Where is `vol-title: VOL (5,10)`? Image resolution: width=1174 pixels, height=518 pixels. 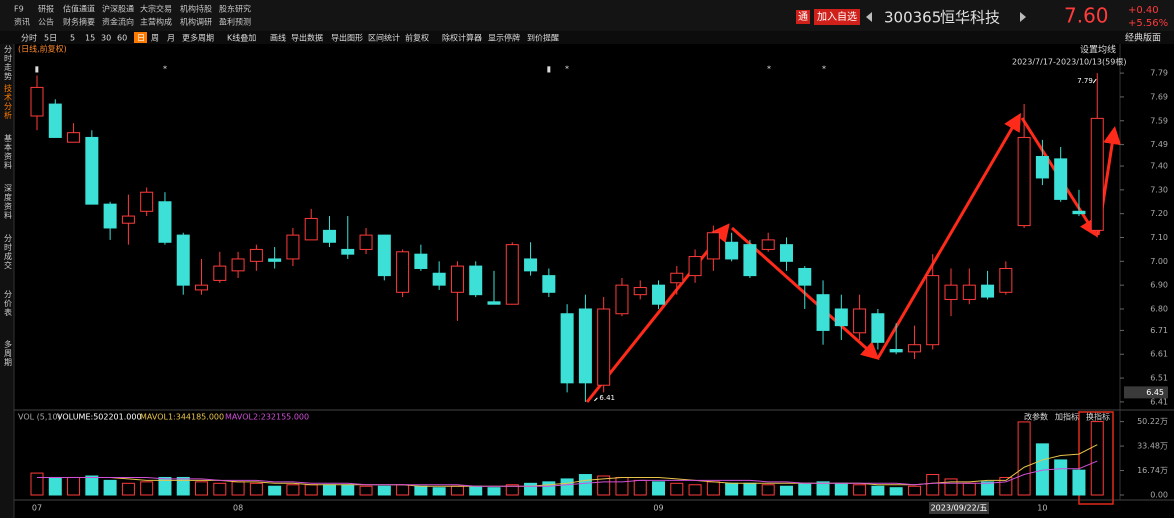
vol-title: VOL (5,10) is located at coordinates (39, 417).